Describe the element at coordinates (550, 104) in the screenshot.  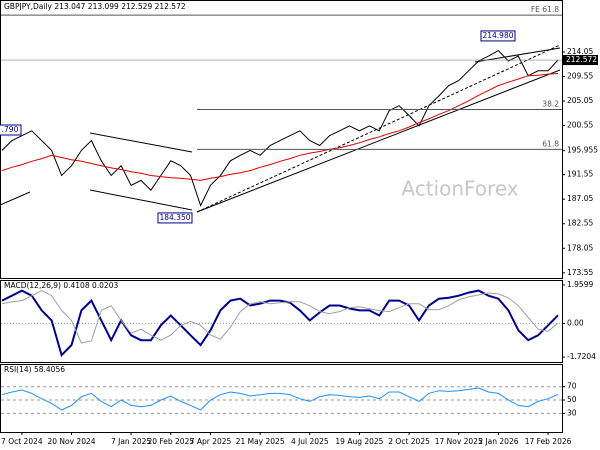
I see `level-label: 38.2` at that location.